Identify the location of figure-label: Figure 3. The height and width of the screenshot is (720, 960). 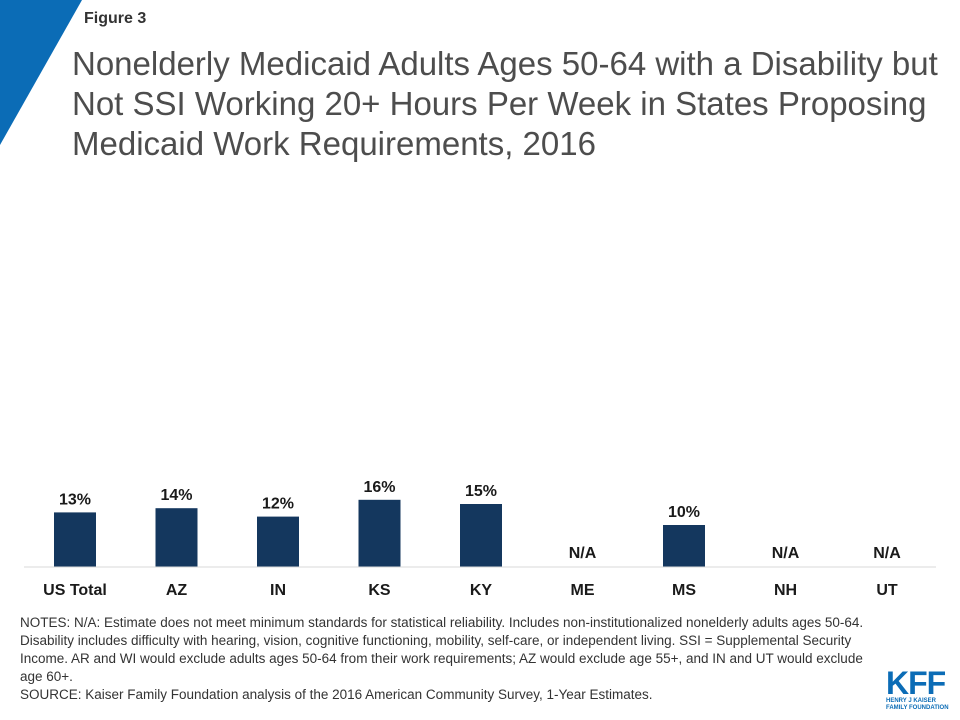
(115, 18).